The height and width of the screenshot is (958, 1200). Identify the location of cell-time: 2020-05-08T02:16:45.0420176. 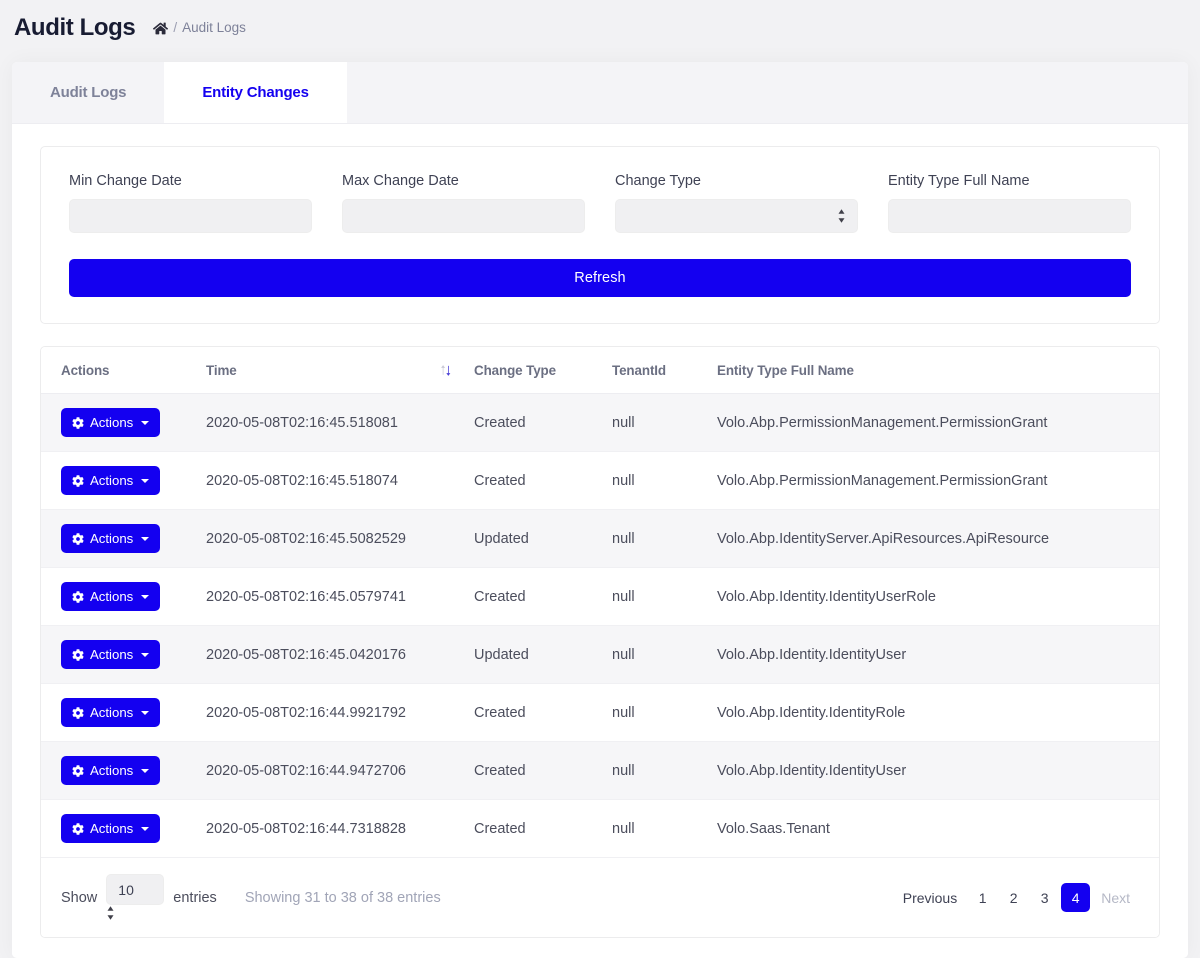
(340, 655).